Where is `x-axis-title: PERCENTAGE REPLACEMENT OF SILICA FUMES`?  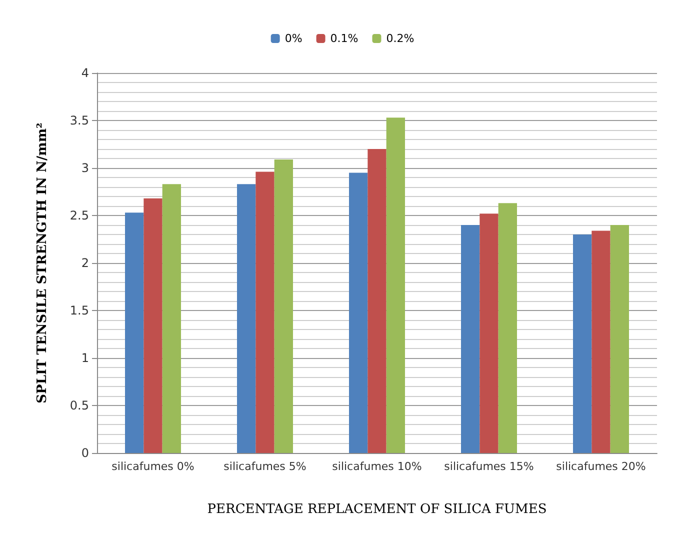 x-axis-title: PERCENTAGE REPLACEMENT OF SILICA FUMES is located at coordinates (377, 509).